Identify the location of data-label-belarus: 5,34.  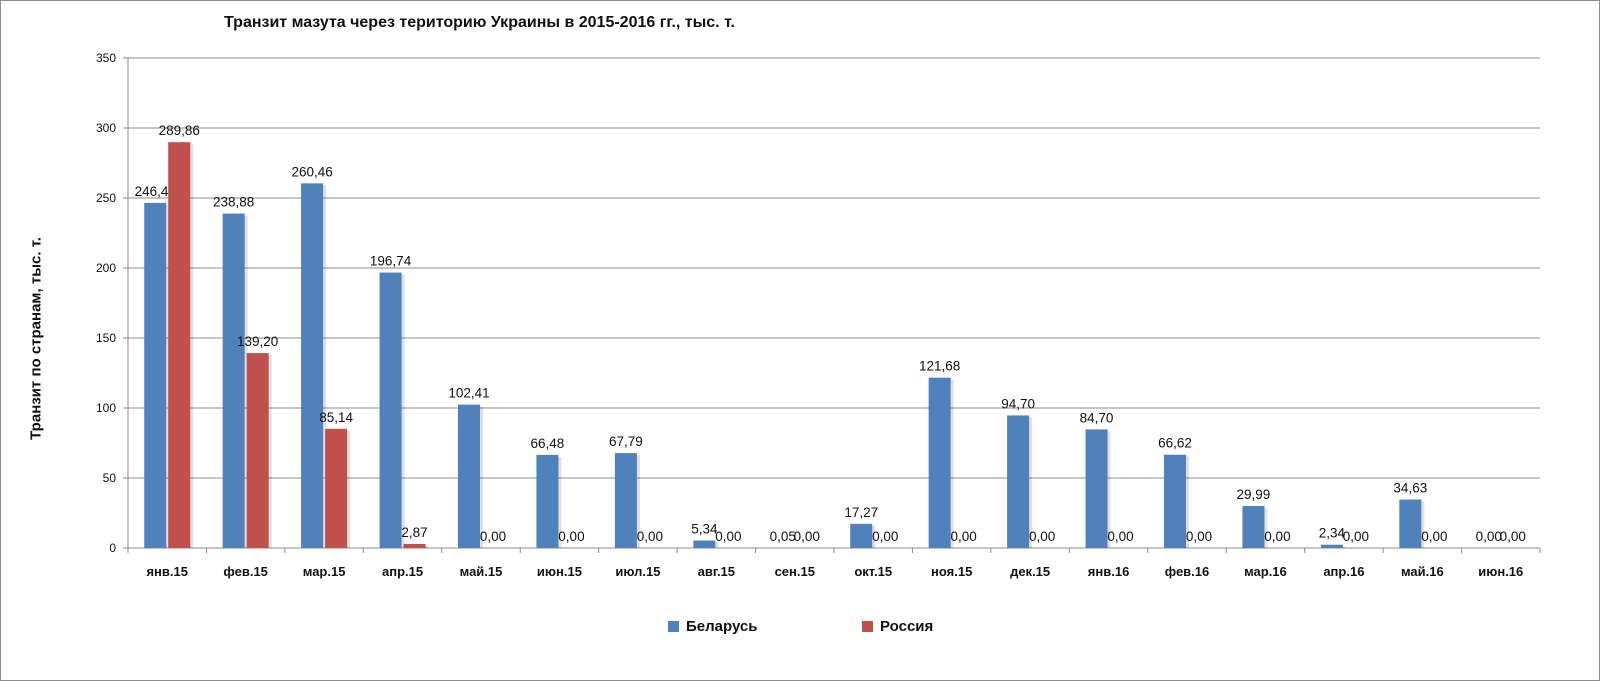
(704, 529).